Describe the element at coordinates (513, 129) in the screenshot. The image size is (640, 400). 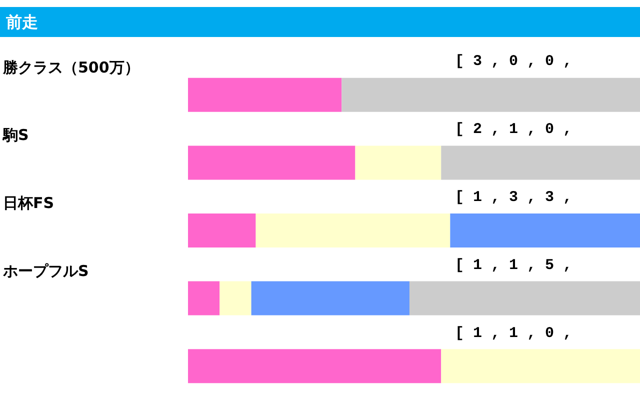
I see `annotation: [ 2 , 1 , 0 ,` at that location.